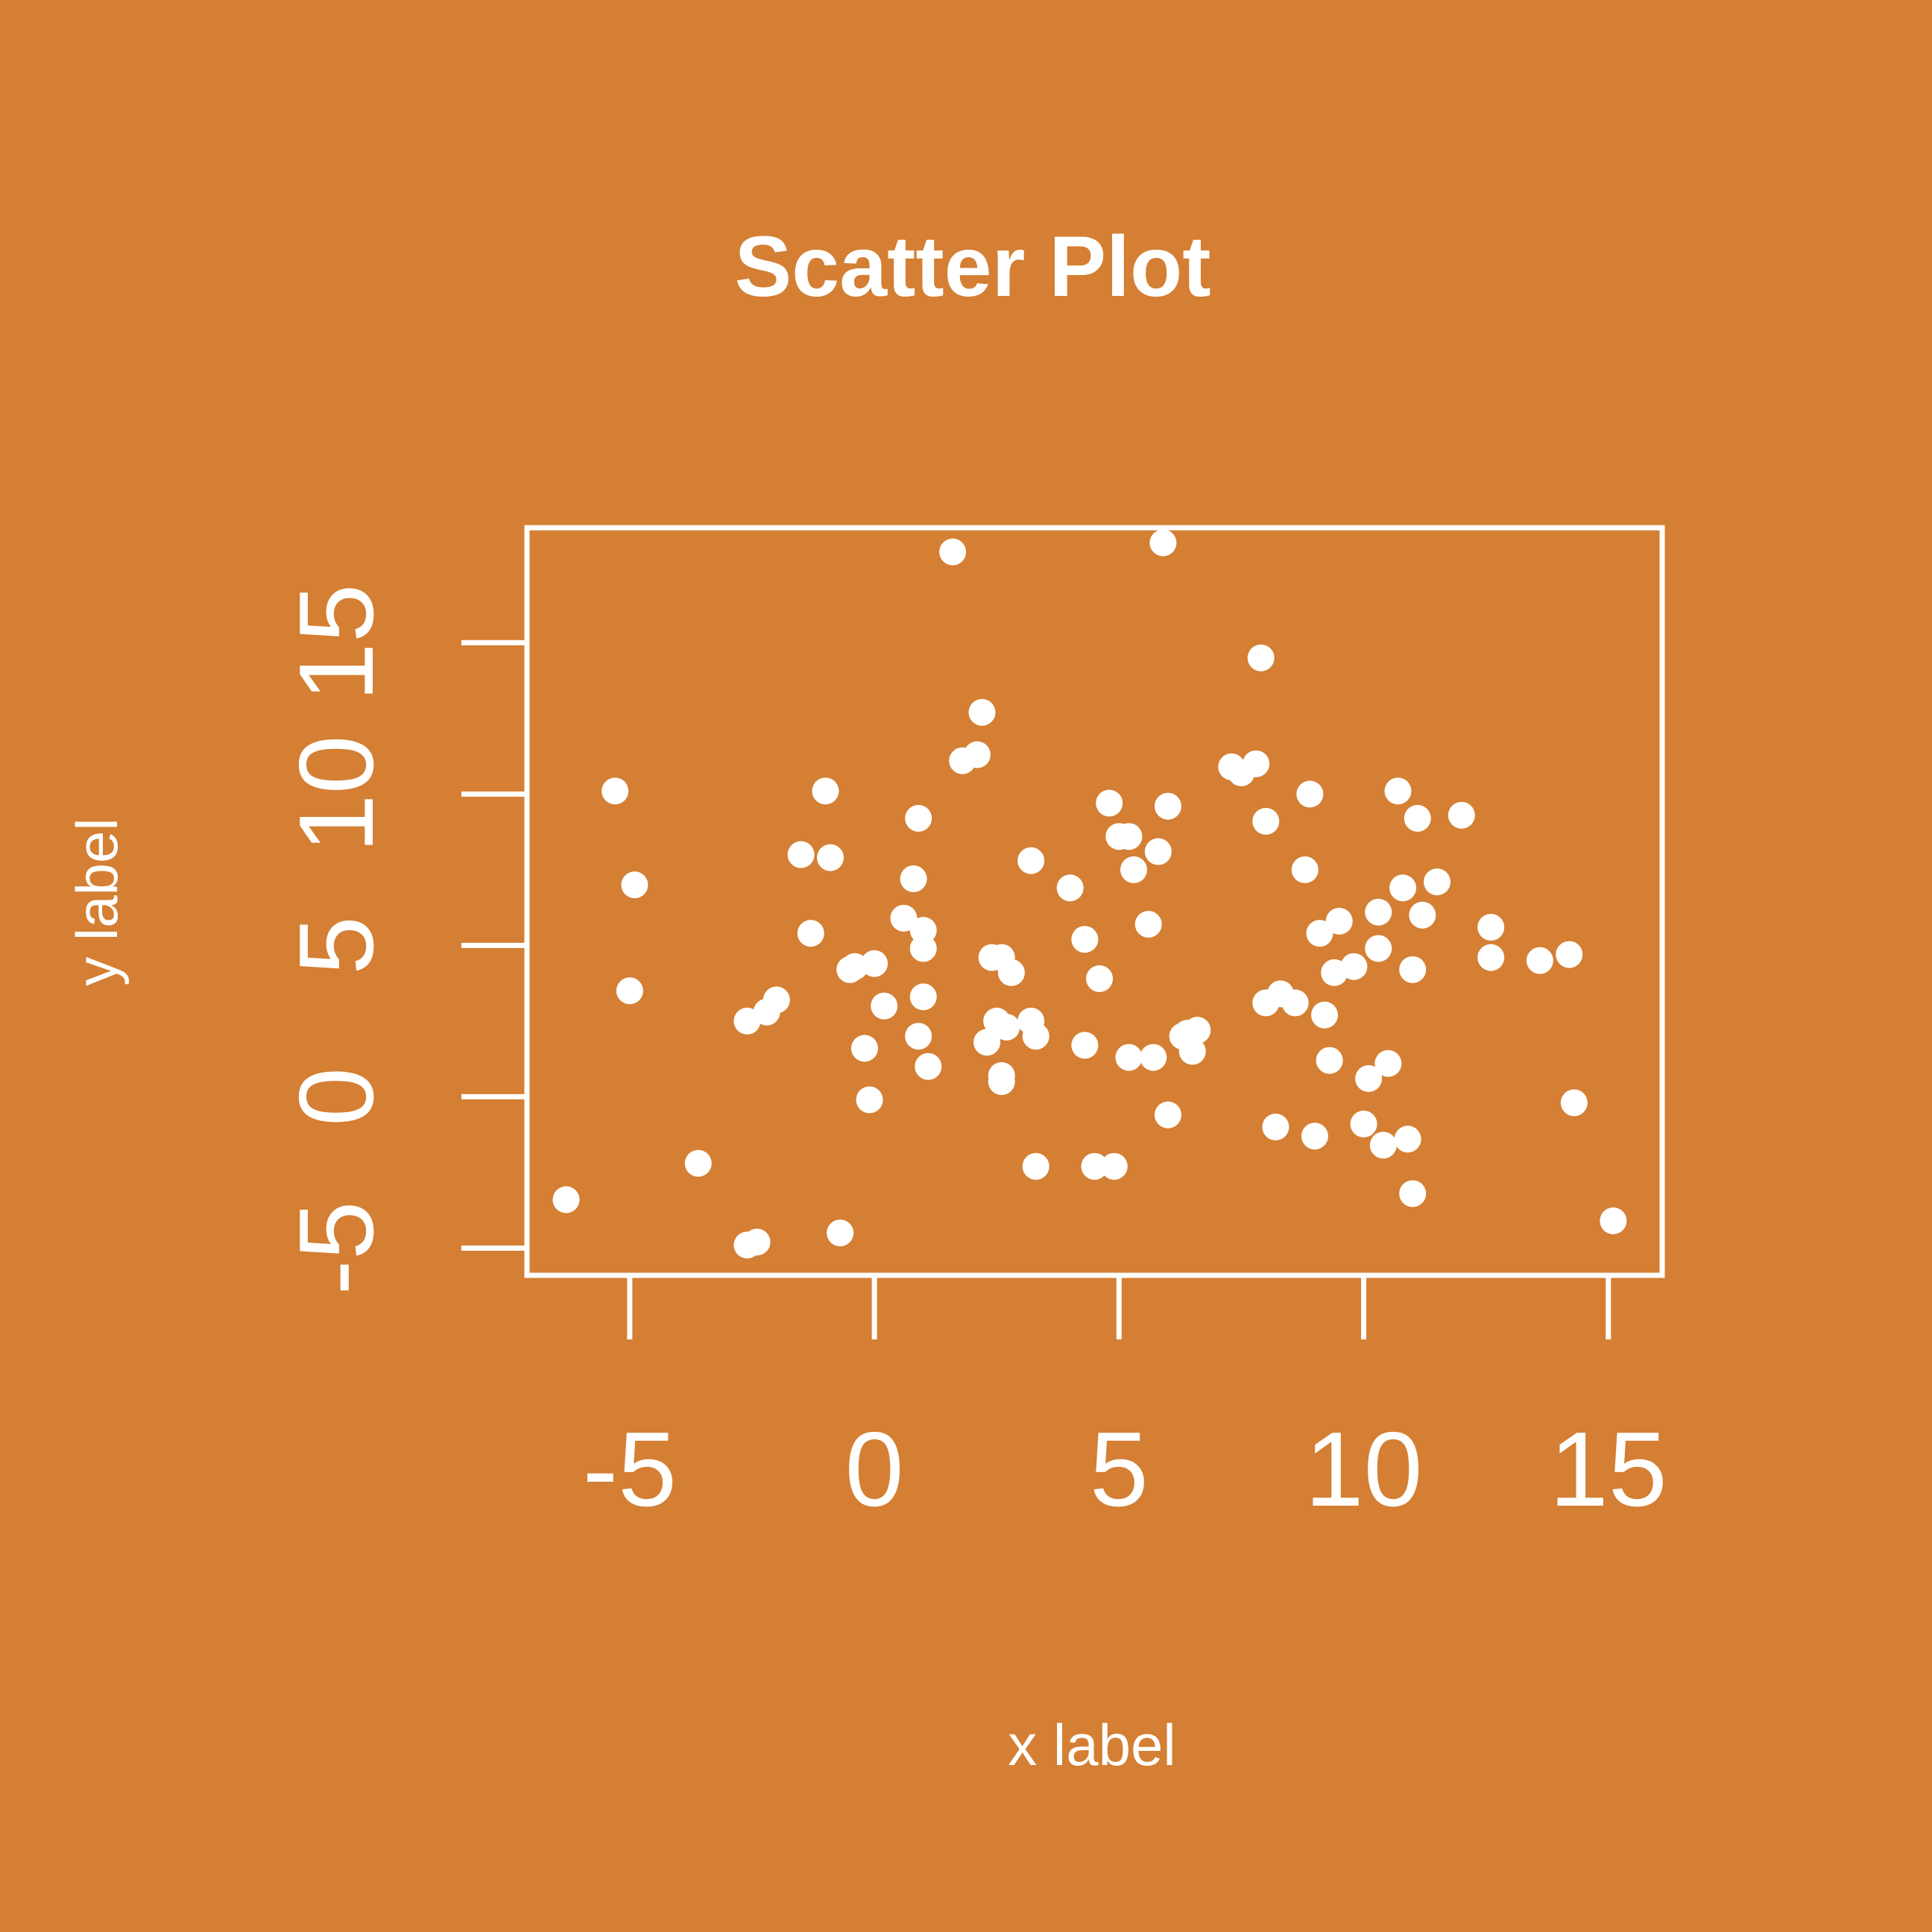  Describe the element at coordinates (1125, 1402) in the screenshot. I see `x-axis: -5 0 5 10 15` at that location.